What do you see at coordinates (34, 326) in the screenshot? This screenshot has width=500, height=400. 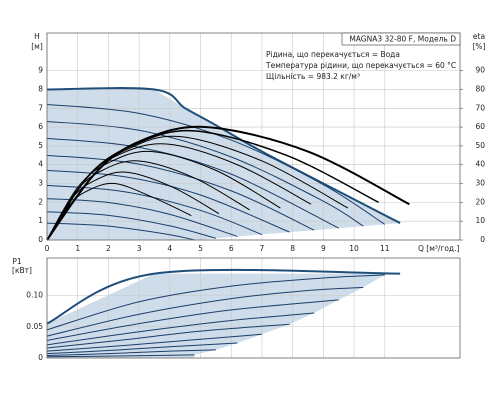 I see `y-tick-label: 0.05` at bounding box center [34, 326].